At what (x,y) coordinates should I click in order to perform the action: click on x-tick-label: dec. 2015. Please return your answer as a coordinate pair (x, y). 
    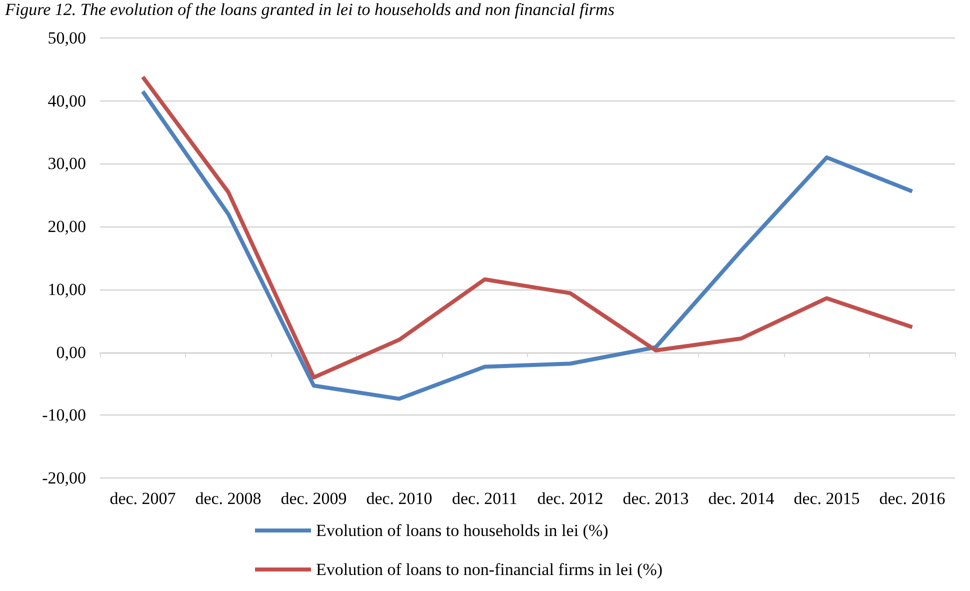
    Looking at the image, I should click on (827, 498).